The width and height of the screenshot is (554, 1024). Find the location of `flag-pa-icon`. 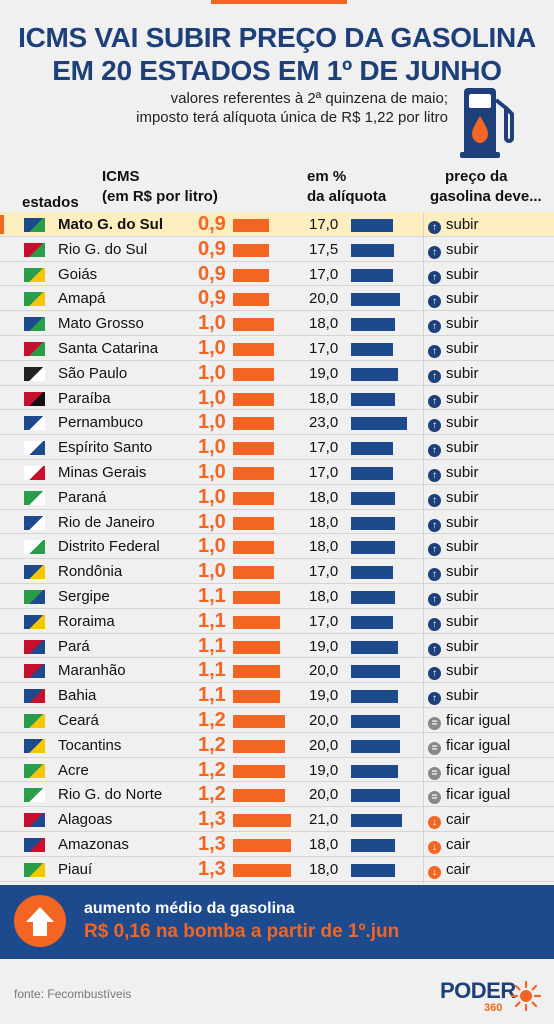

flag-pa-icon is located at coordinates (34, 646).